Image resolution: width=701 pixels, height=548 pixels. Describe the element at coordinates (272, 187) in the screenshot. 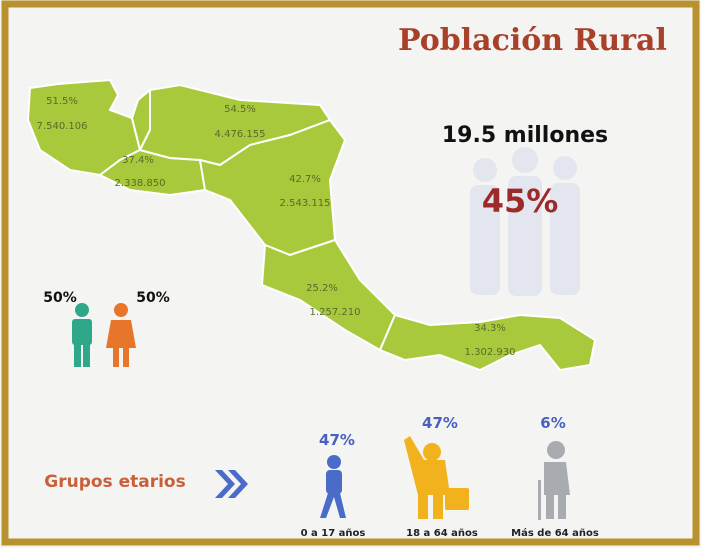

I see `nicaragua` at that location.